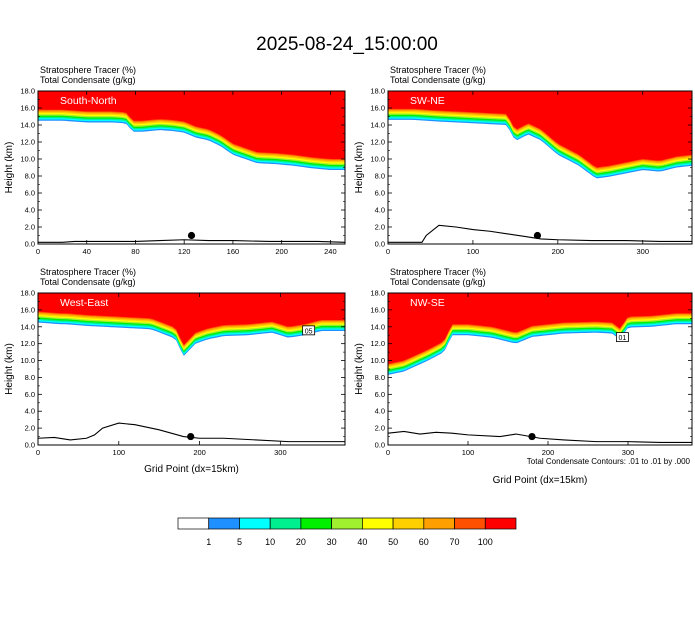 The image size is (695, 617). What do you see at coordinates (424, 542) in the screenshot?
I see `colorbar-label: 60` at bounding box center [424, 542].